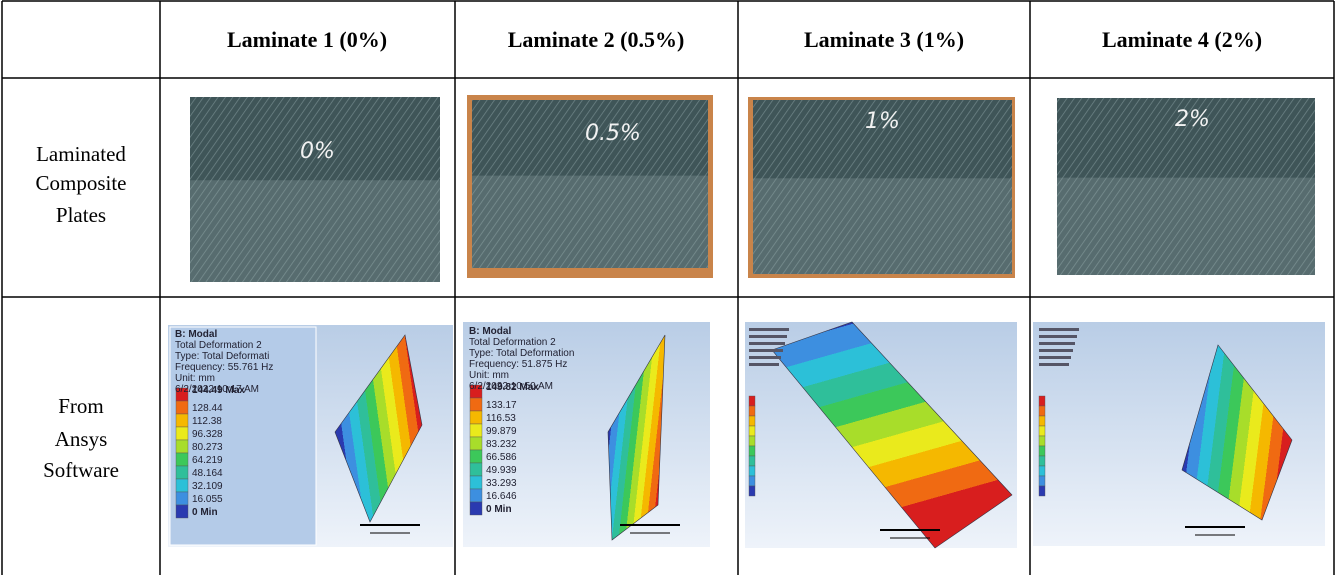  What do you see at coordinates (207, 486) in the screenshot?
I see `legend-label: 32.109` at bounding box center [207, 486].